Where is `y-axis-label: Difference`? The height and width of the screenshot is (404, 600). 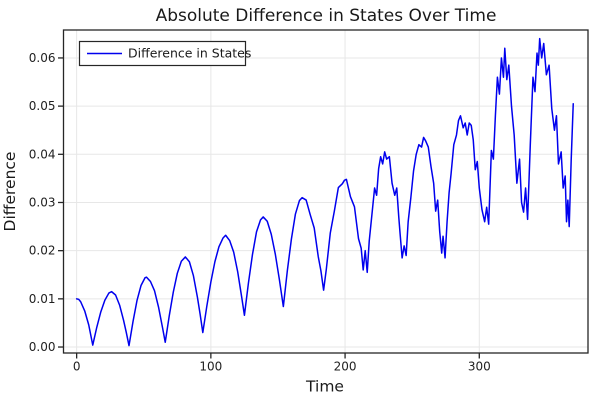 y-axis-label: Difference is located at coordinates (10, 192).